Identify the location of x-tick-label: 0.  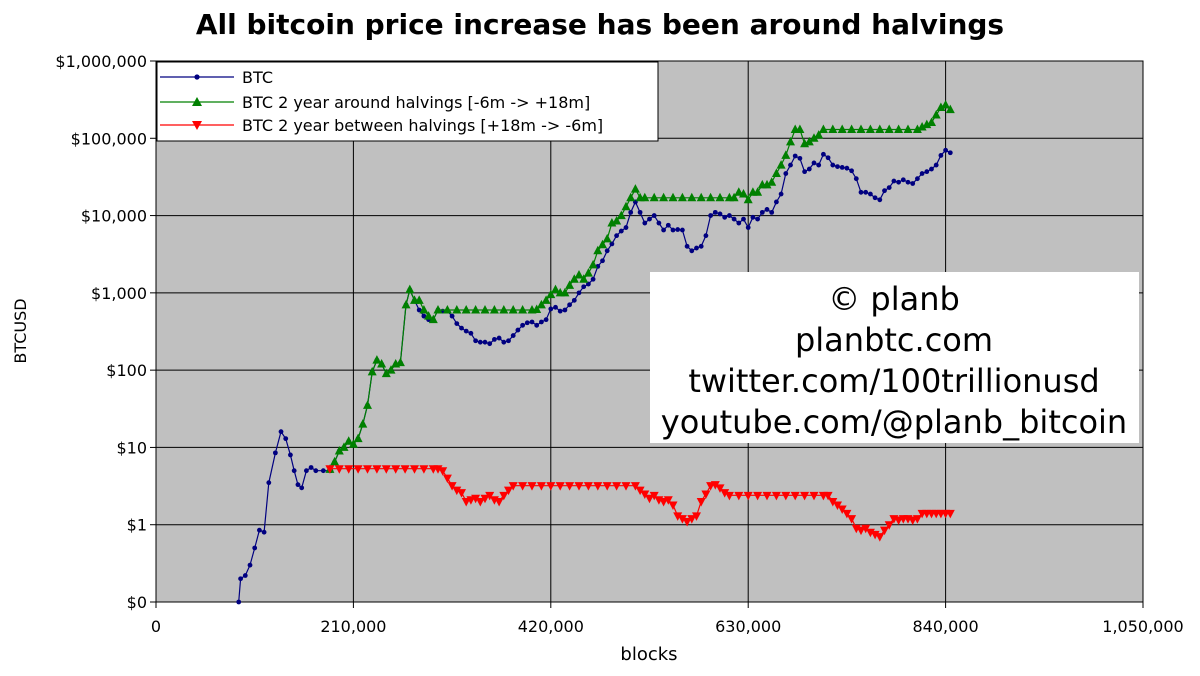
(156, 626).